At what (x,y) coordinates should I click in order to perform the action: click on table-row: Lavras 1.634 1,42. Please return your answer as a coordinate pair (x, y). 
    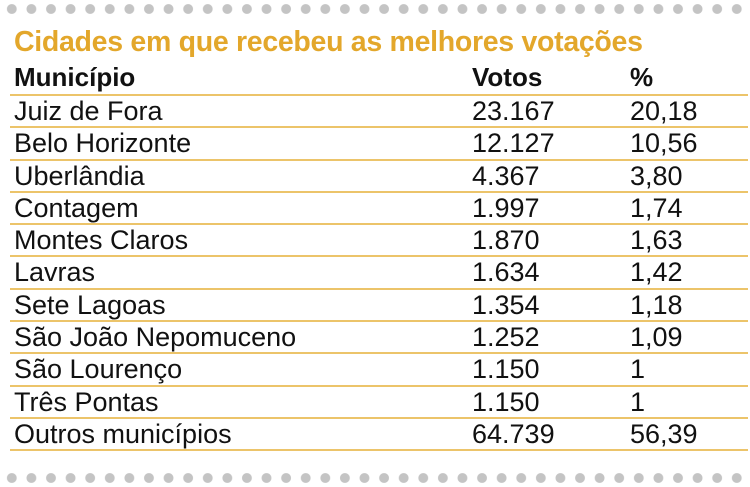
    Looking at the image, I should click on (379, 273).